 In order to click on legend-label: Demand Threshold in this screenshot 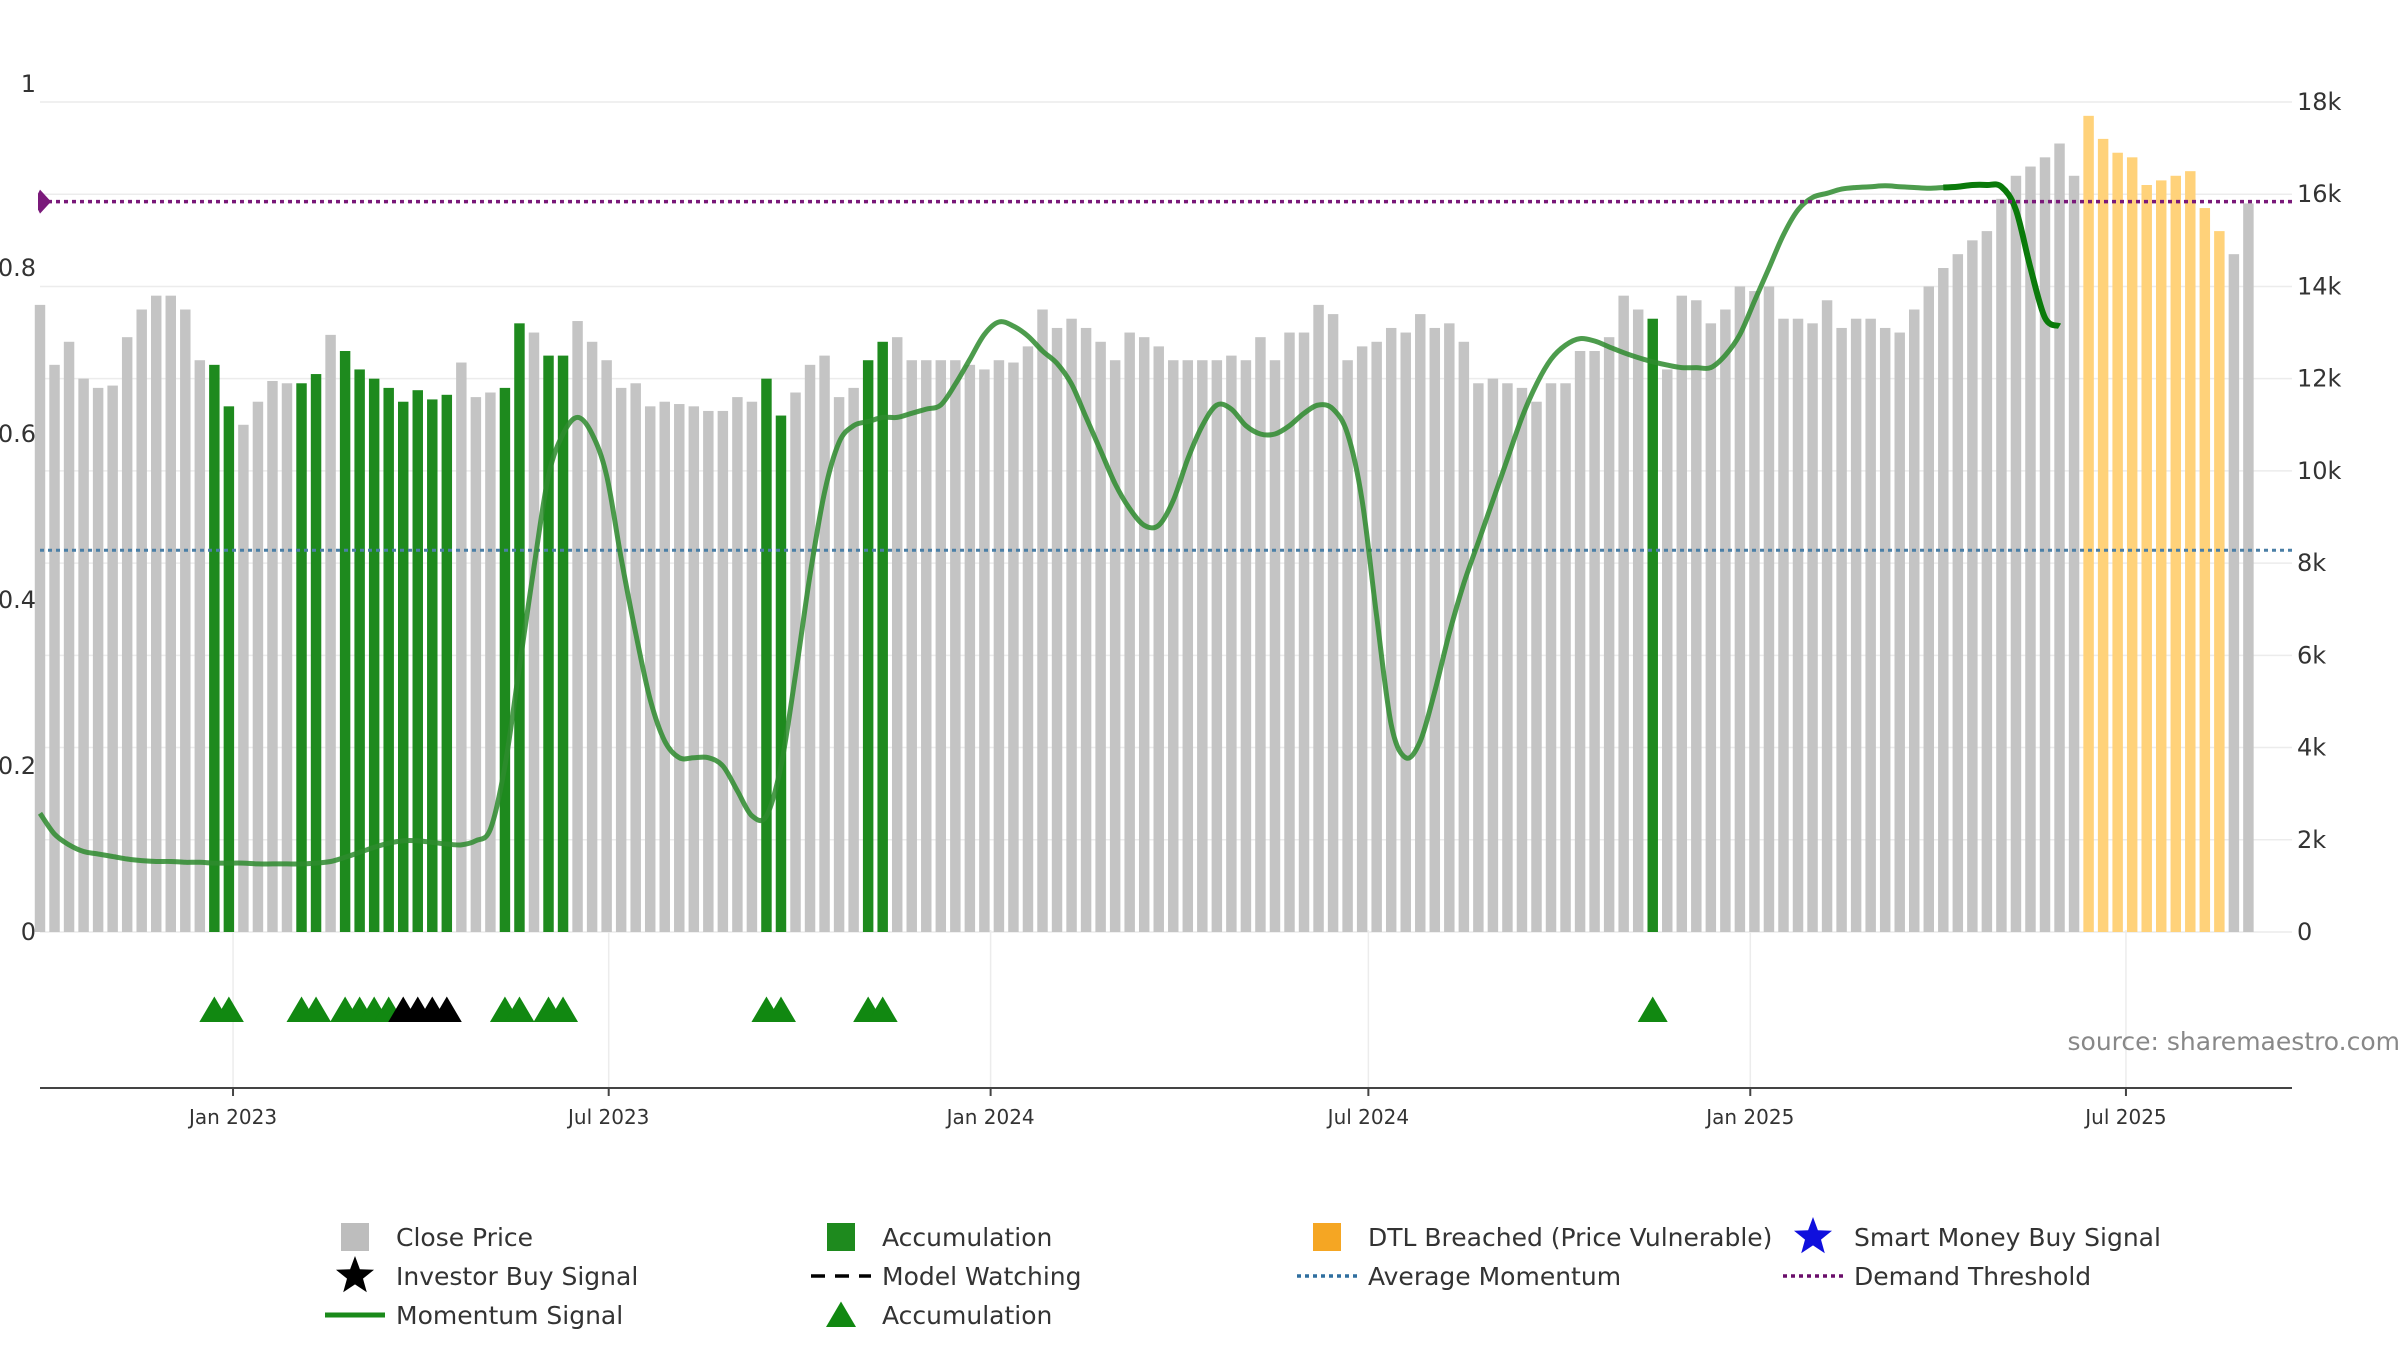, I will do `click(1972, 1276)`.